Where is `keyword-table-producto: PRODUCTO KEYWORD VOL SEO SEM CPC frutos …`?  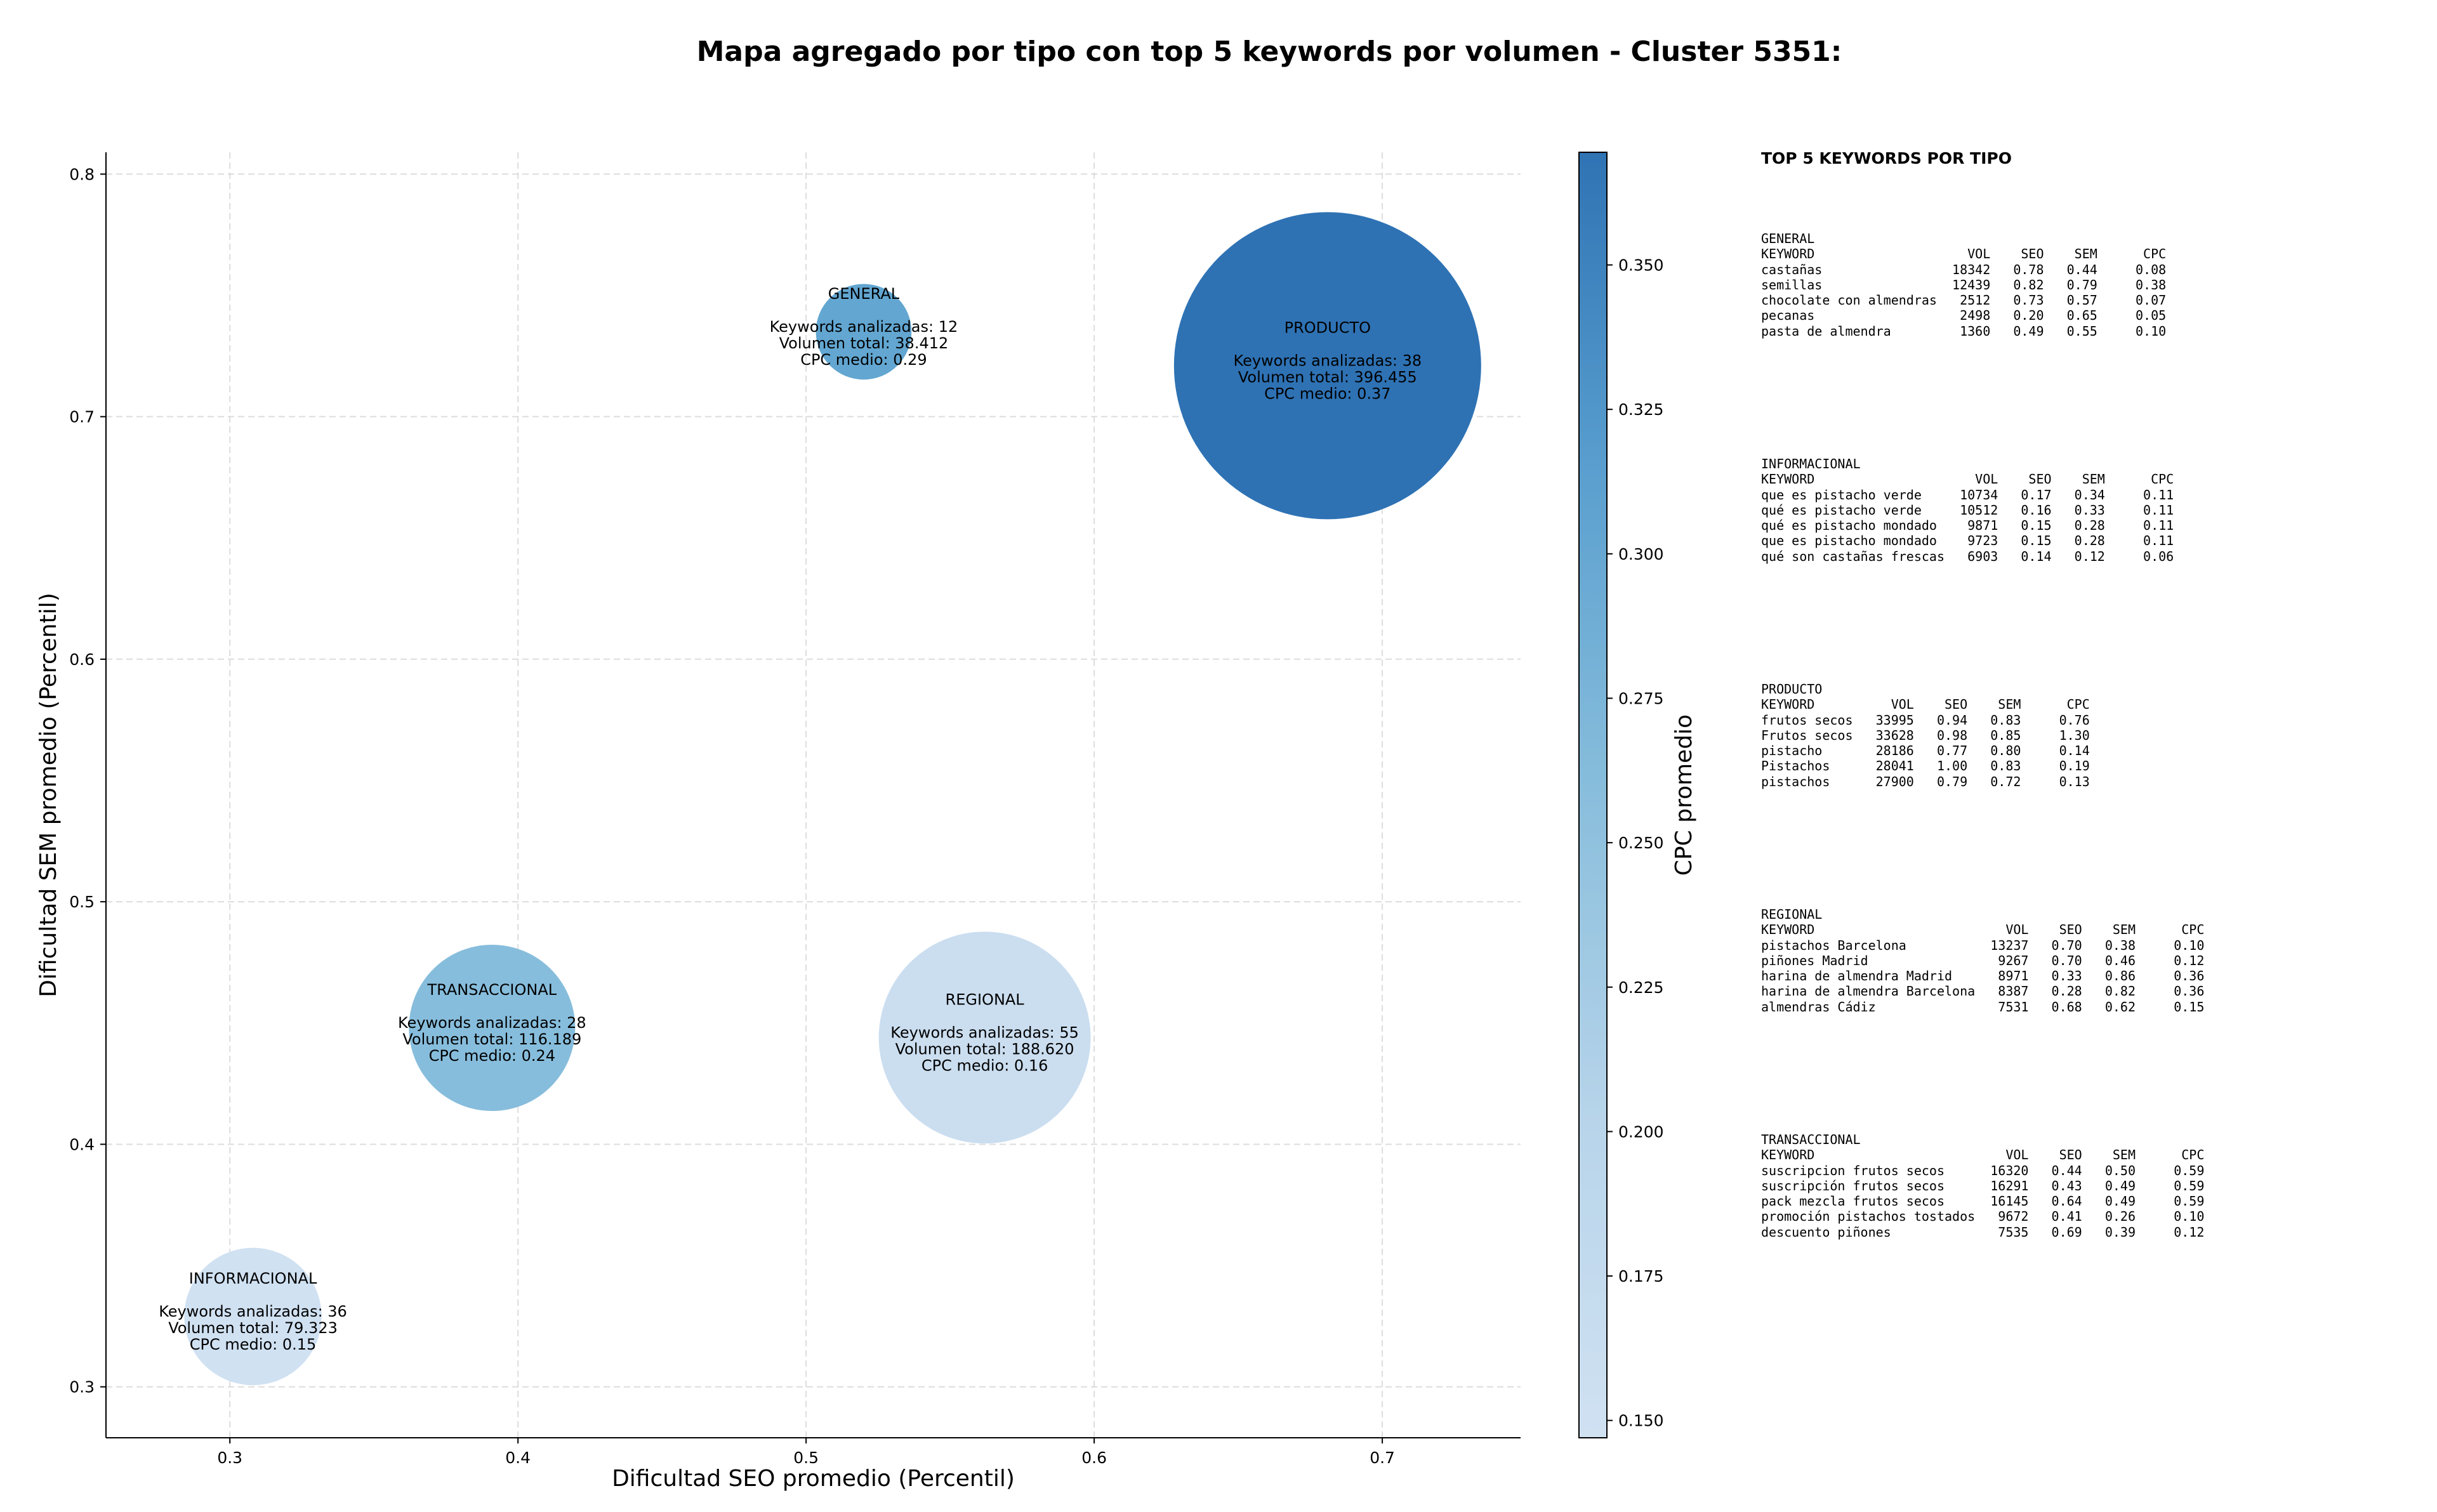 keyword-table-producto: PRODUCTO KEYWORD VOL SEO SEM CPC frutos … is located at coordinates (1925, 735).